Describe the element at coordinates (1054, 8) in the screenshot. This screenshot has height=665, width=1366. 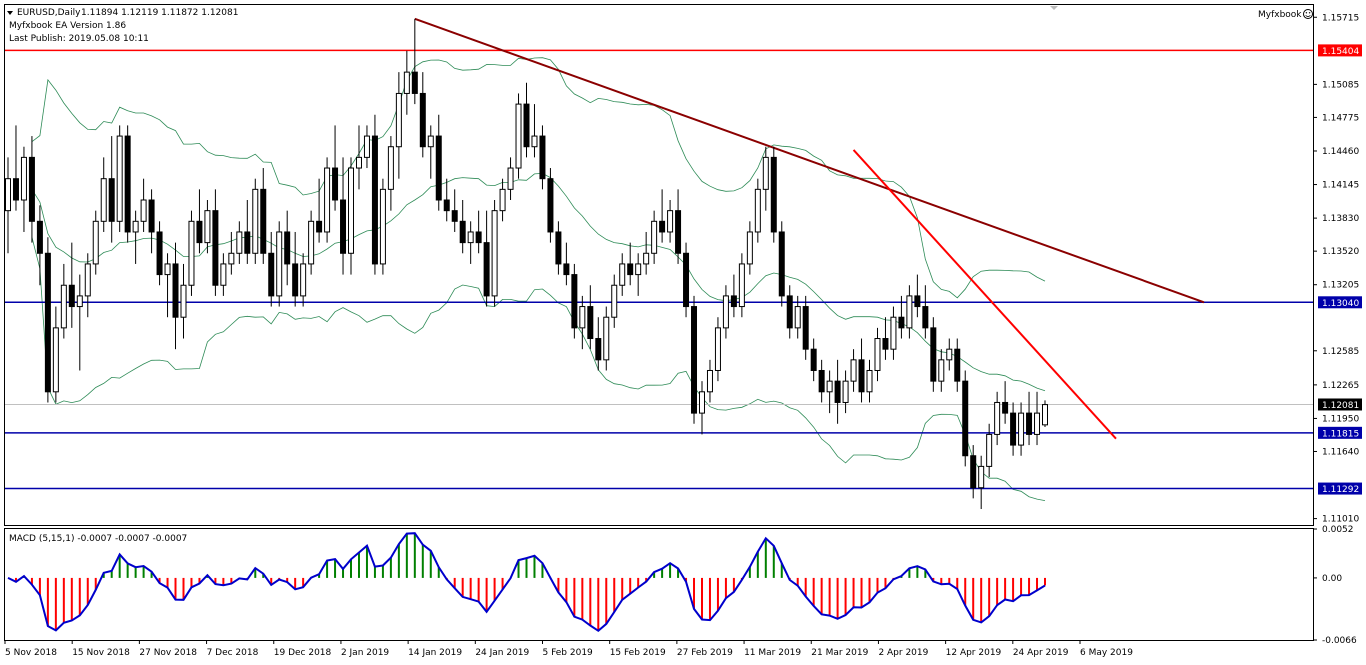
I see `scroll-marker-icon` at that location.